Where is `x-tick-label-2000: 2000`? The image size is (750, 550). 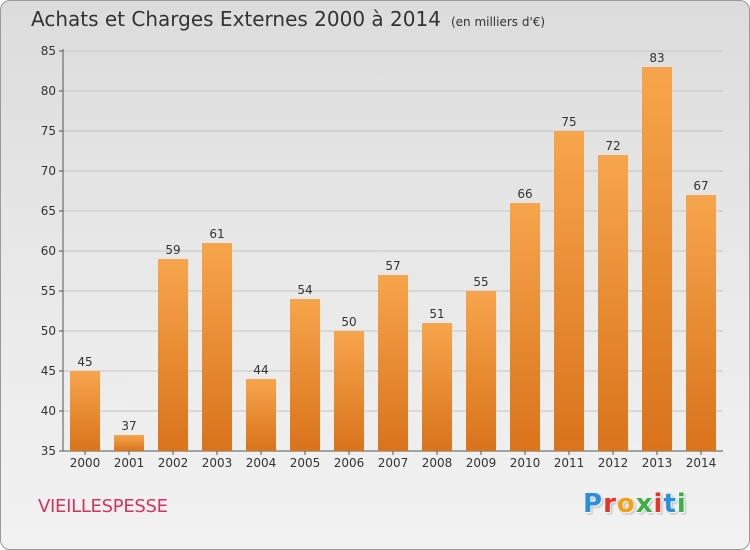
x-tick-label-2000: 2000 is located at coordinates (85, 463).